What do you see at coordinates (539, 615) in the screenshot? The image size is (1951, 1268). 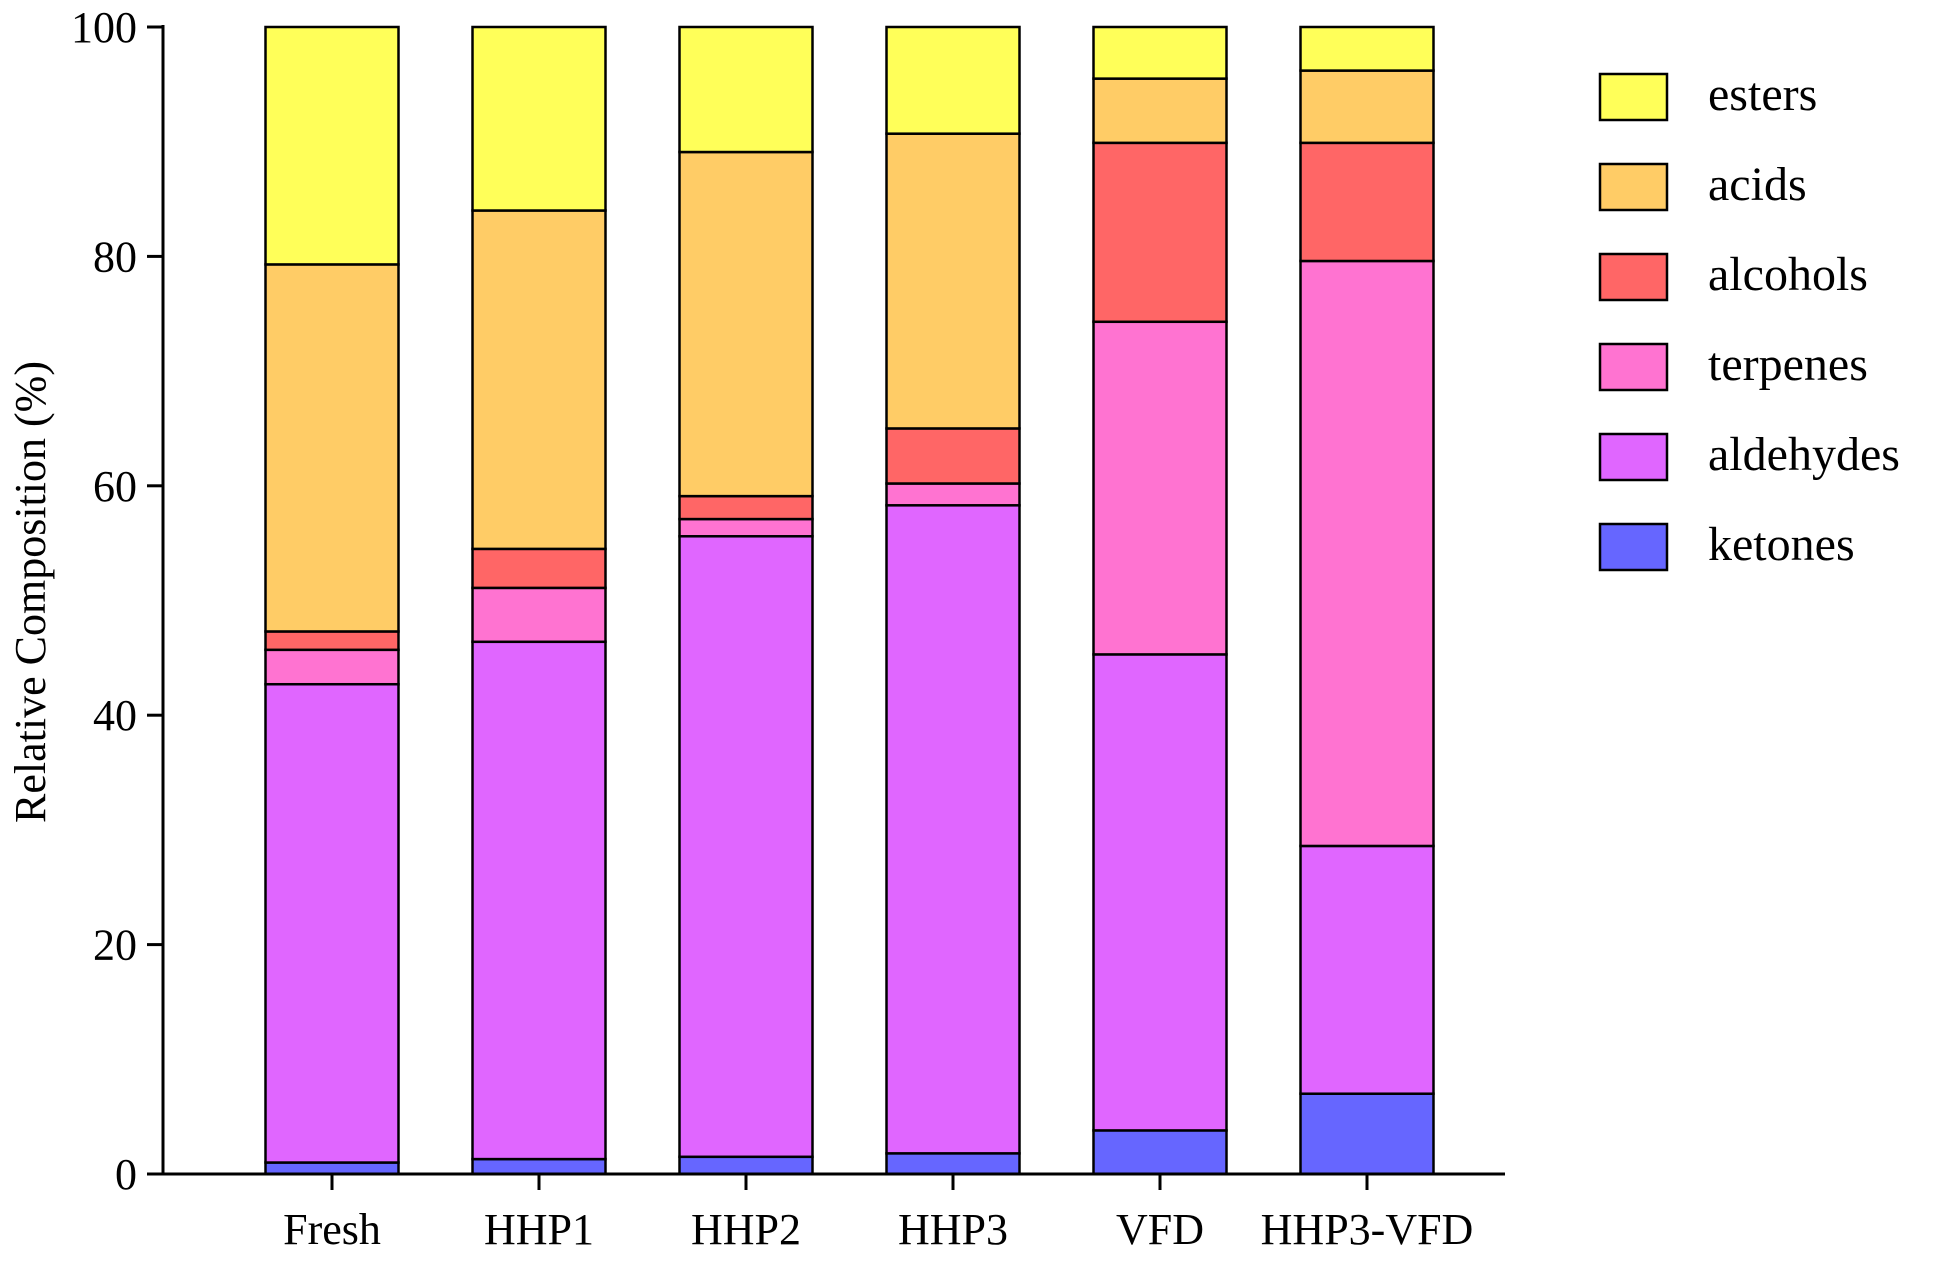 I see `bar-segment-terpenes-hhp1` at bounding box center [539, 615].